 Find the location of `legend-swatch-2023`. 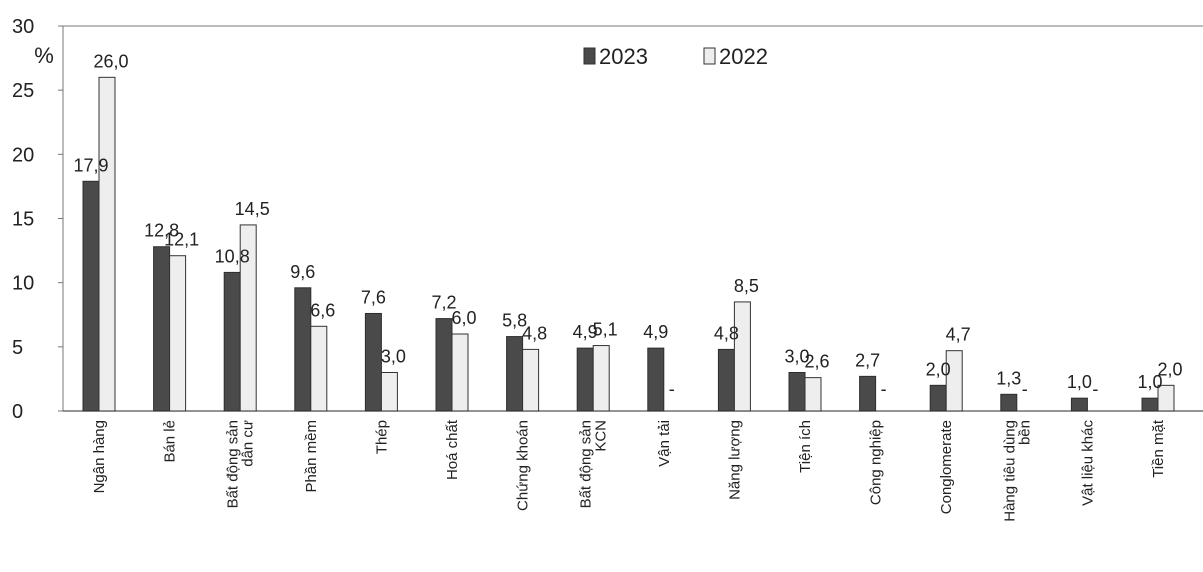

legend-swatch-2023 is located at coordinates (589, 56).